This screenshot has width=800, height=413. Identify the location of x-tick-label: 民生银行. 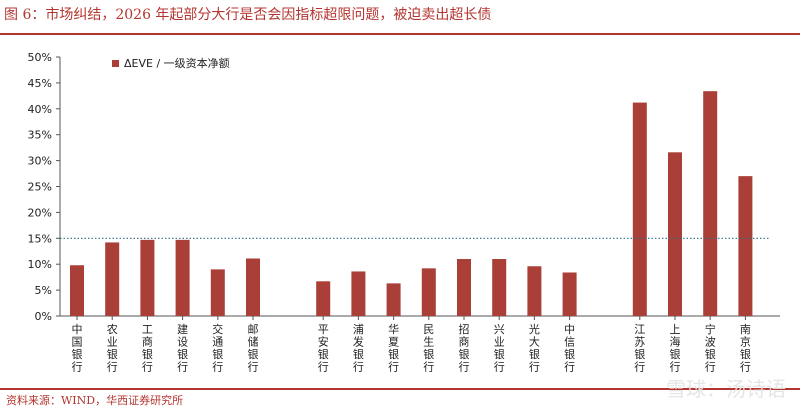
(428, 348).